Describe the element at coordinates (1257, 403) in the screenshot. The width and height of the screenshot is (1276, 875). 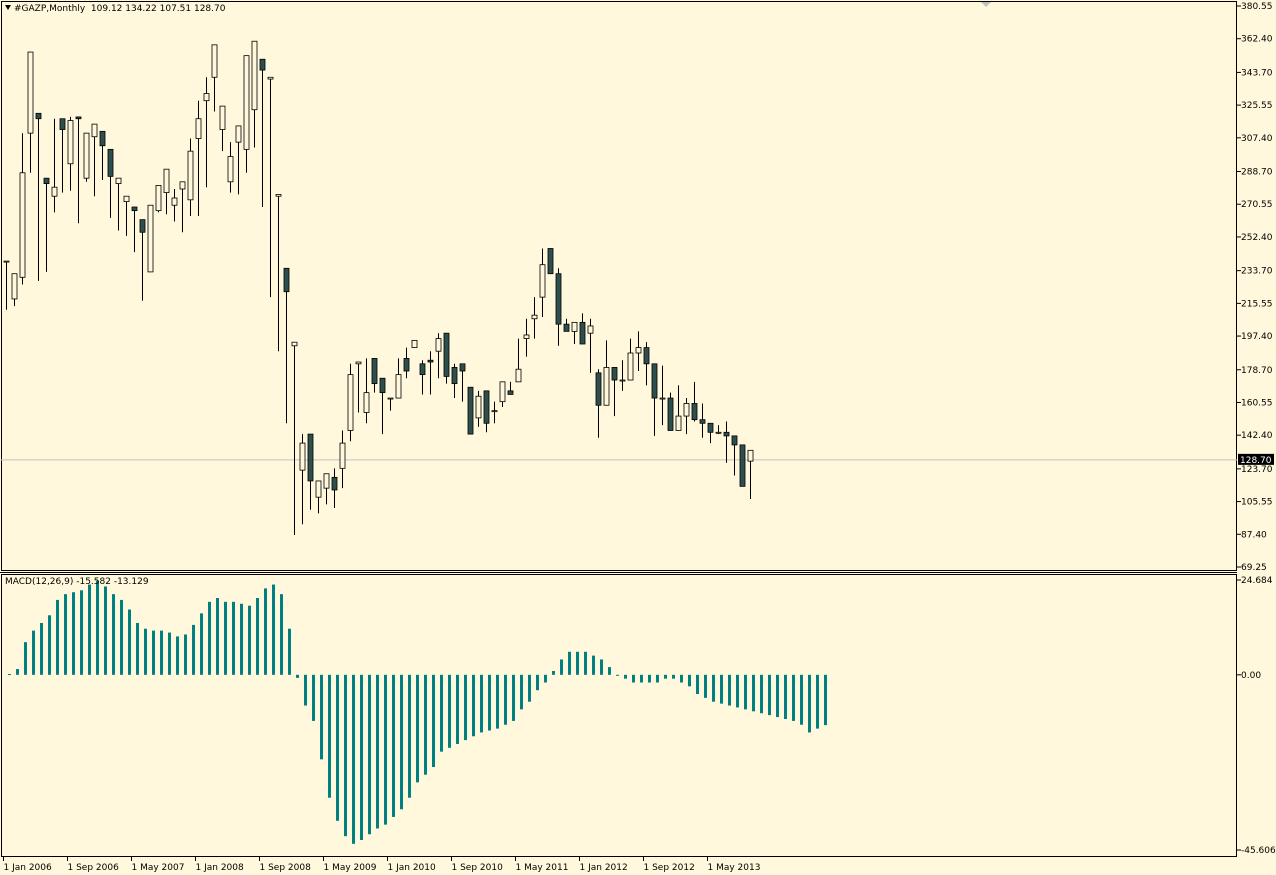
I see `price-tick-label: 160.55` at that location.